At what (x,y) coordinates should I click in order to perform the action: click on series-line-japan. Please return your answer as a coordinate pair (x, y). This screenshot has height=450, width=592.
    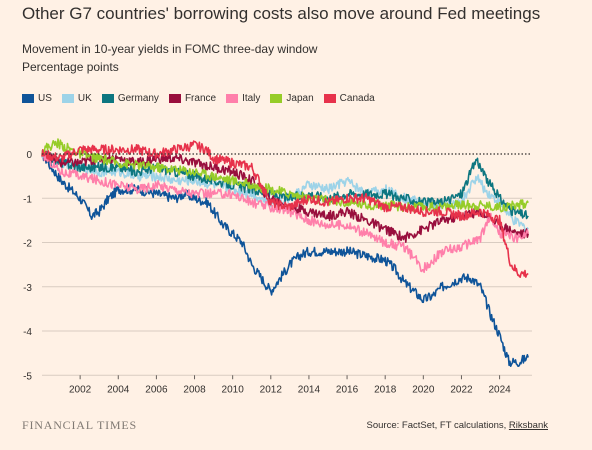
    Looking at the image, I should click on (285, 175).